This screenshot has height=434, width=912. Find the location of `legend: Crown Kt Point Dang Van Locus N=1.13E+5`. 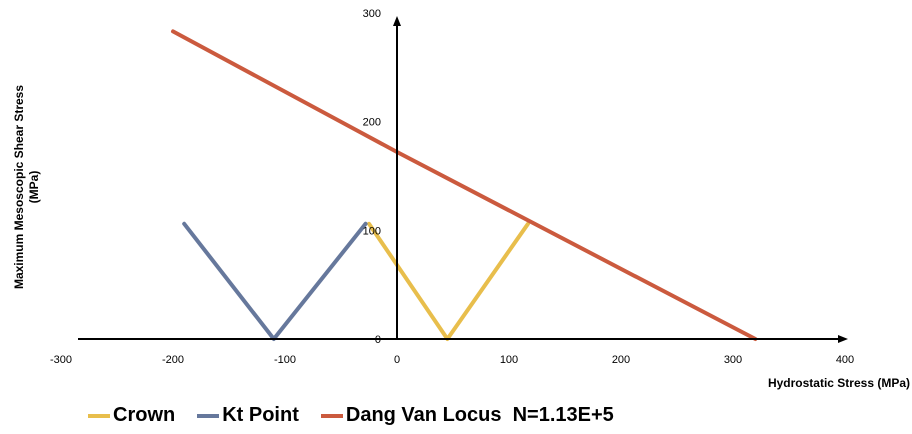

legend: Crown Kt Point Dang Van Locus N=1.13E+5 is located at coordinates (362, 415).